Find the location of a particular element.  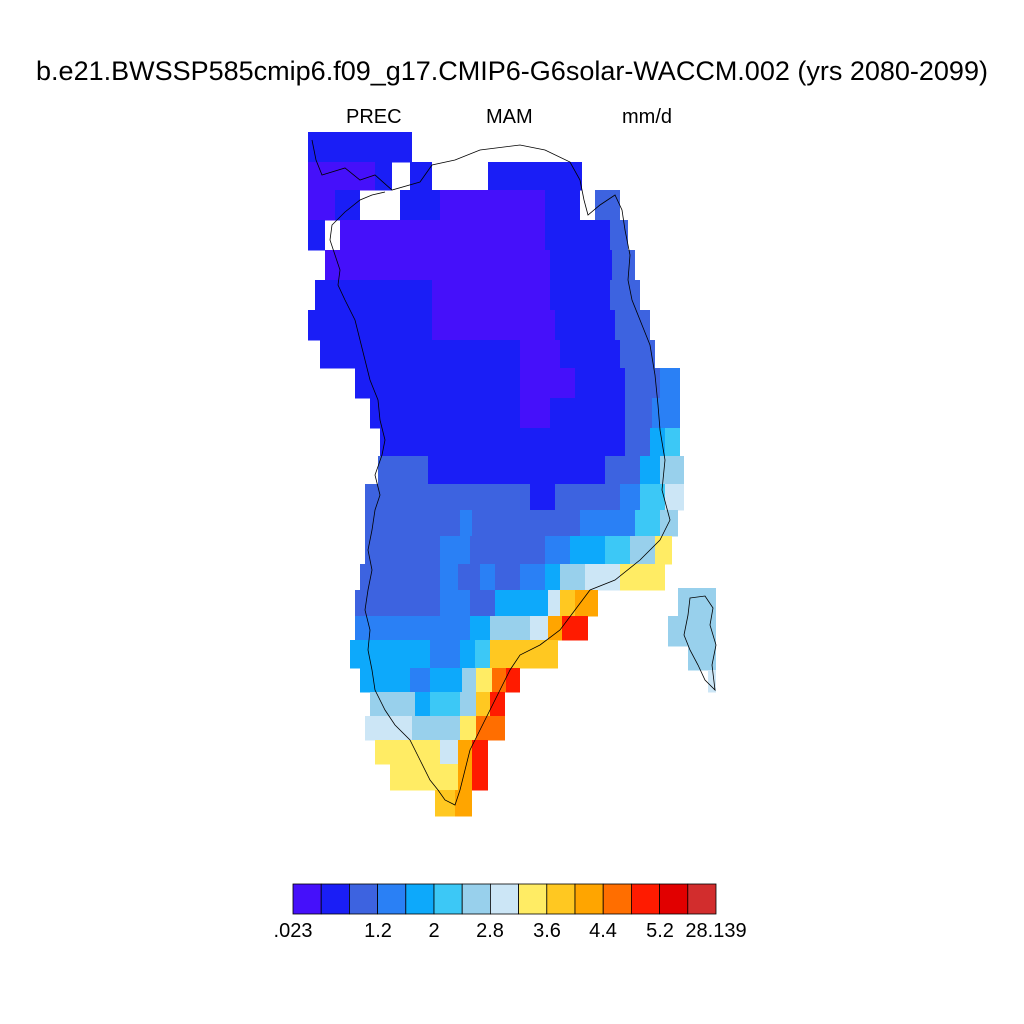

coastline-iceland is located at coordinates (700, 643).